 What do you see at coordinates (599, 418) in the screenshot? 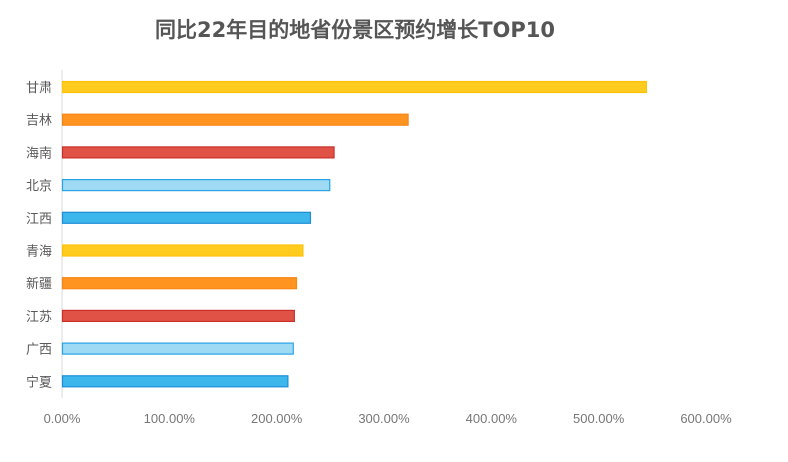
I see `x-tick-label: 500.00%` at bounding box center [599, 418].